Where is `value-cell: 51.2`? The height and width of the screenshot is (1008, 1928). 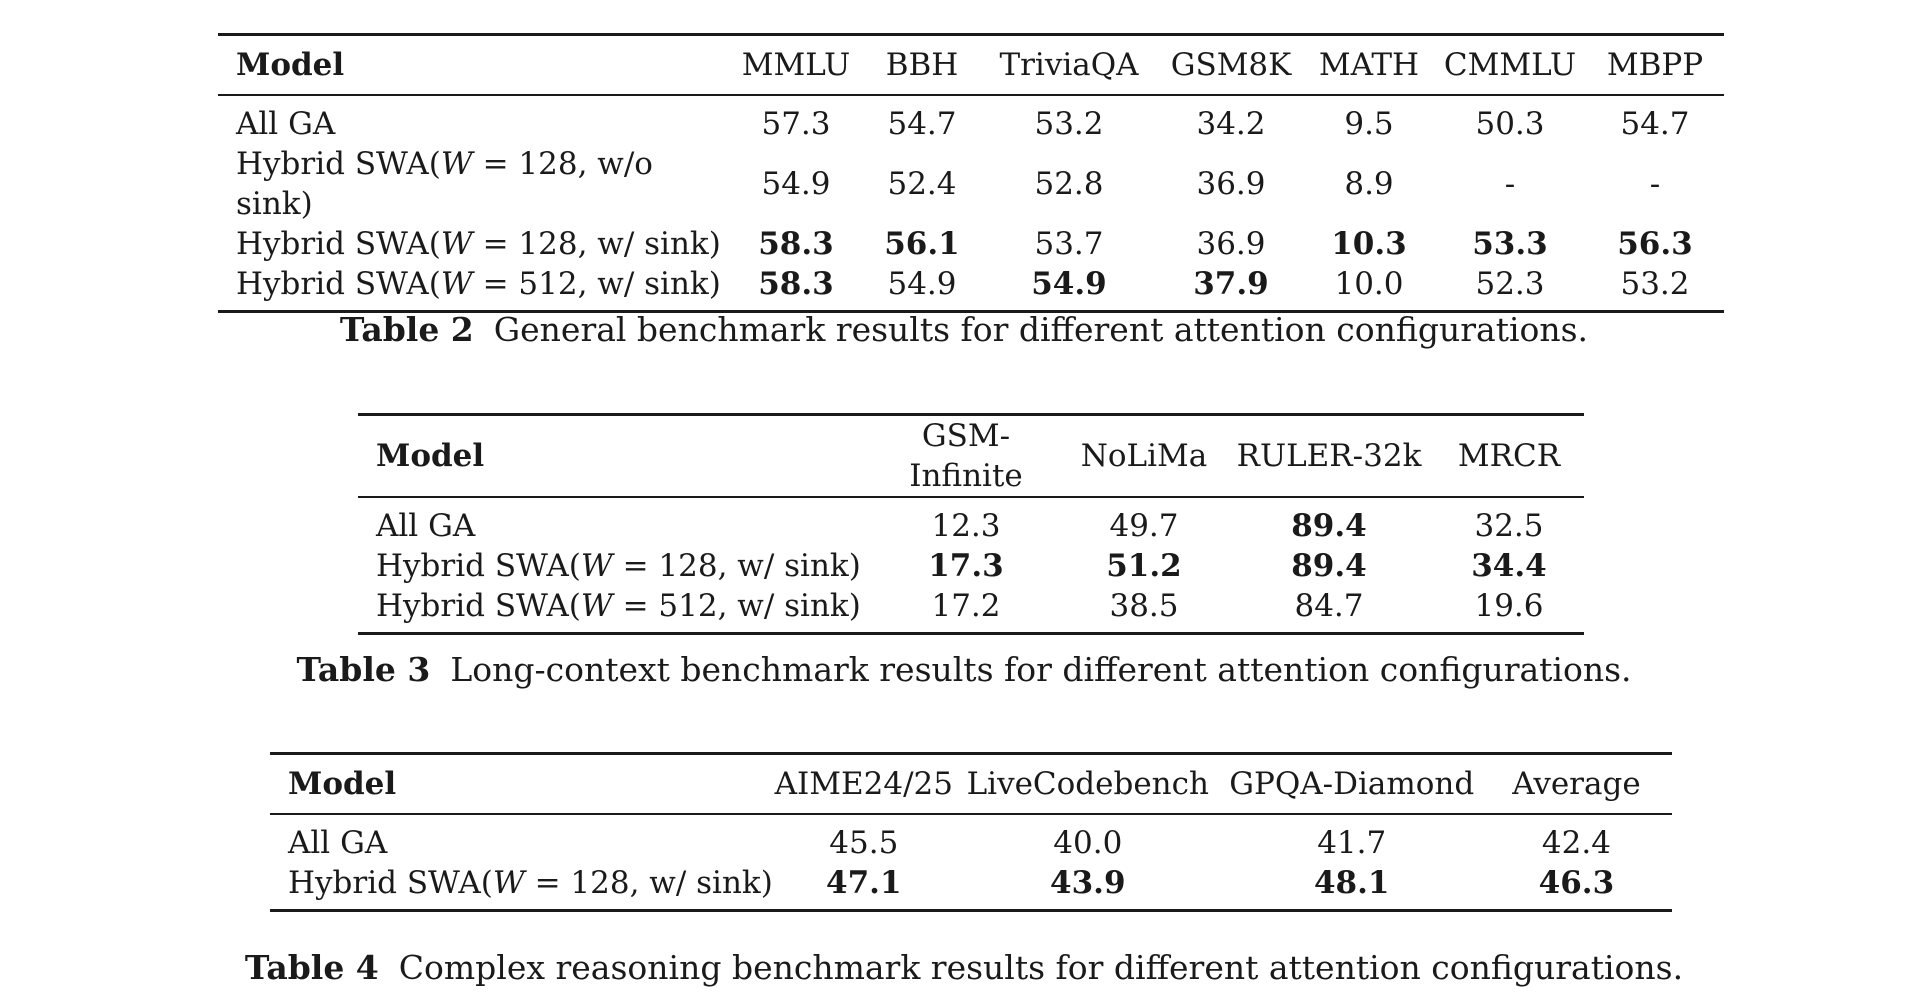 value-cell: 51.2 is located at coordinates (1144, 566).